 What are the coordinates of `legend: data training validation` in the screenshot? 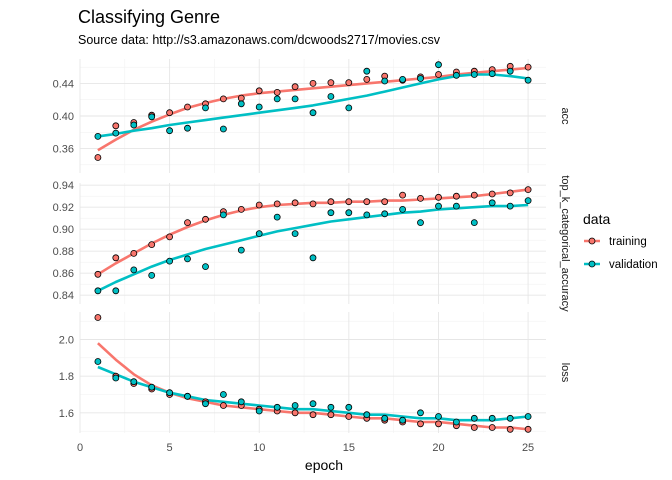 It's located at (620, 241).